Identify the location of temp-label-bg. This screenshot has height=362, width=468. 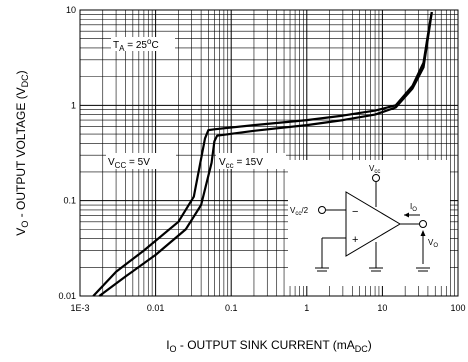
(143, 44).